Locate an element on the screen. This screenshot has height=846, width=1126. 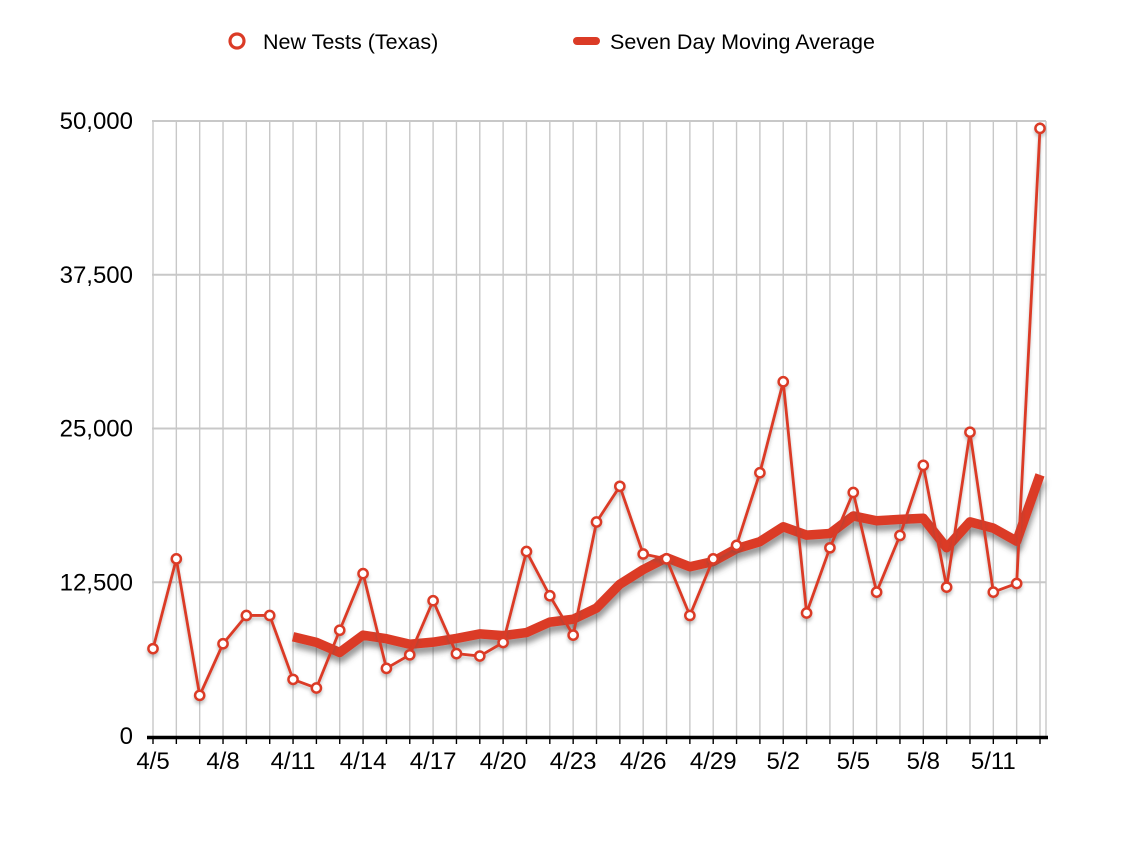
x-axis-tick-label: 5/8 is located at coordinates (923, 761).